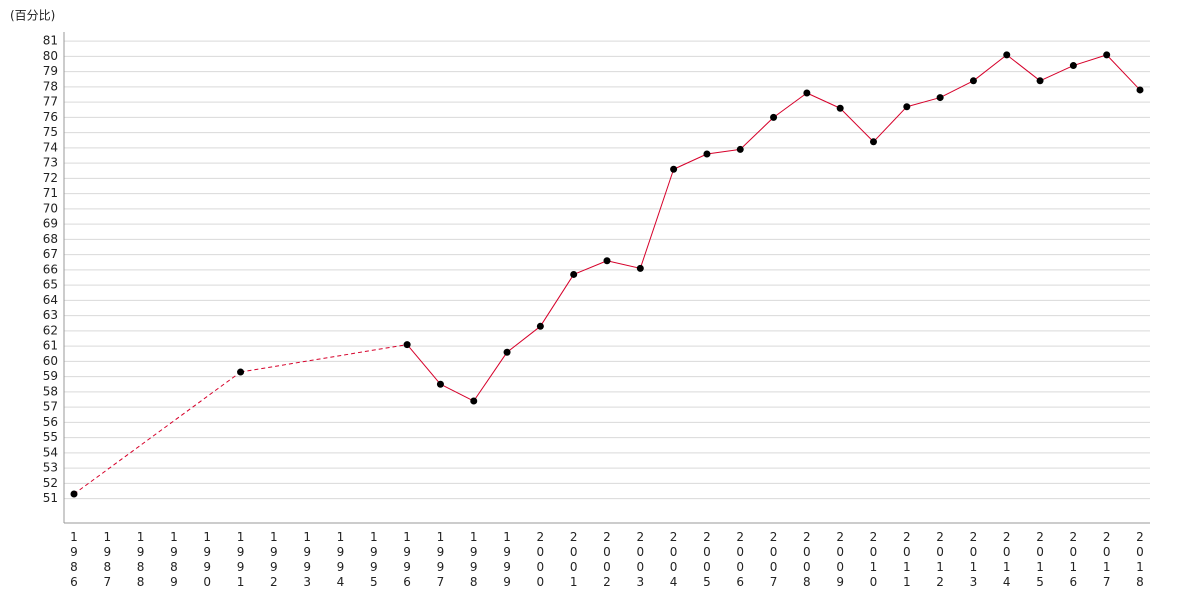 This screenshot has width=1180, height=600. What do you see at coordinates (50, 178) in the screenshot?
I see `y-tick-label: 72` at bounding box center [50, 178].